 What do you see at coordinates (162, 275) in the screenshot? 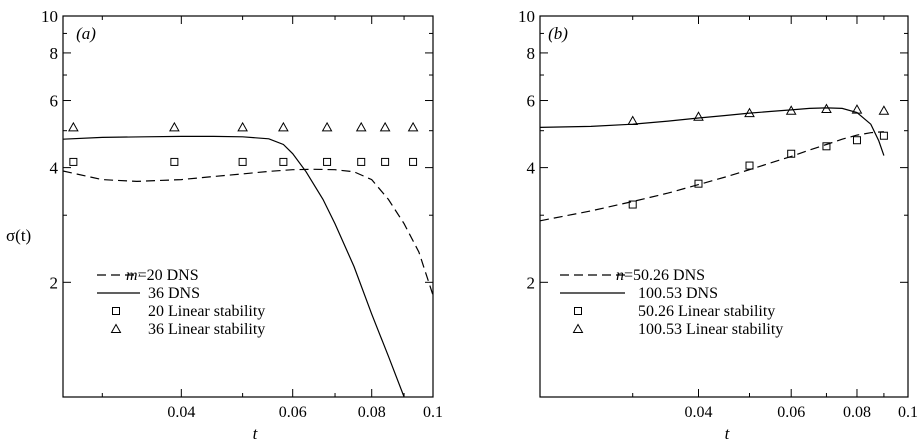
I see `legend-label: m=20 DNS` at bounding box center [162, 275].